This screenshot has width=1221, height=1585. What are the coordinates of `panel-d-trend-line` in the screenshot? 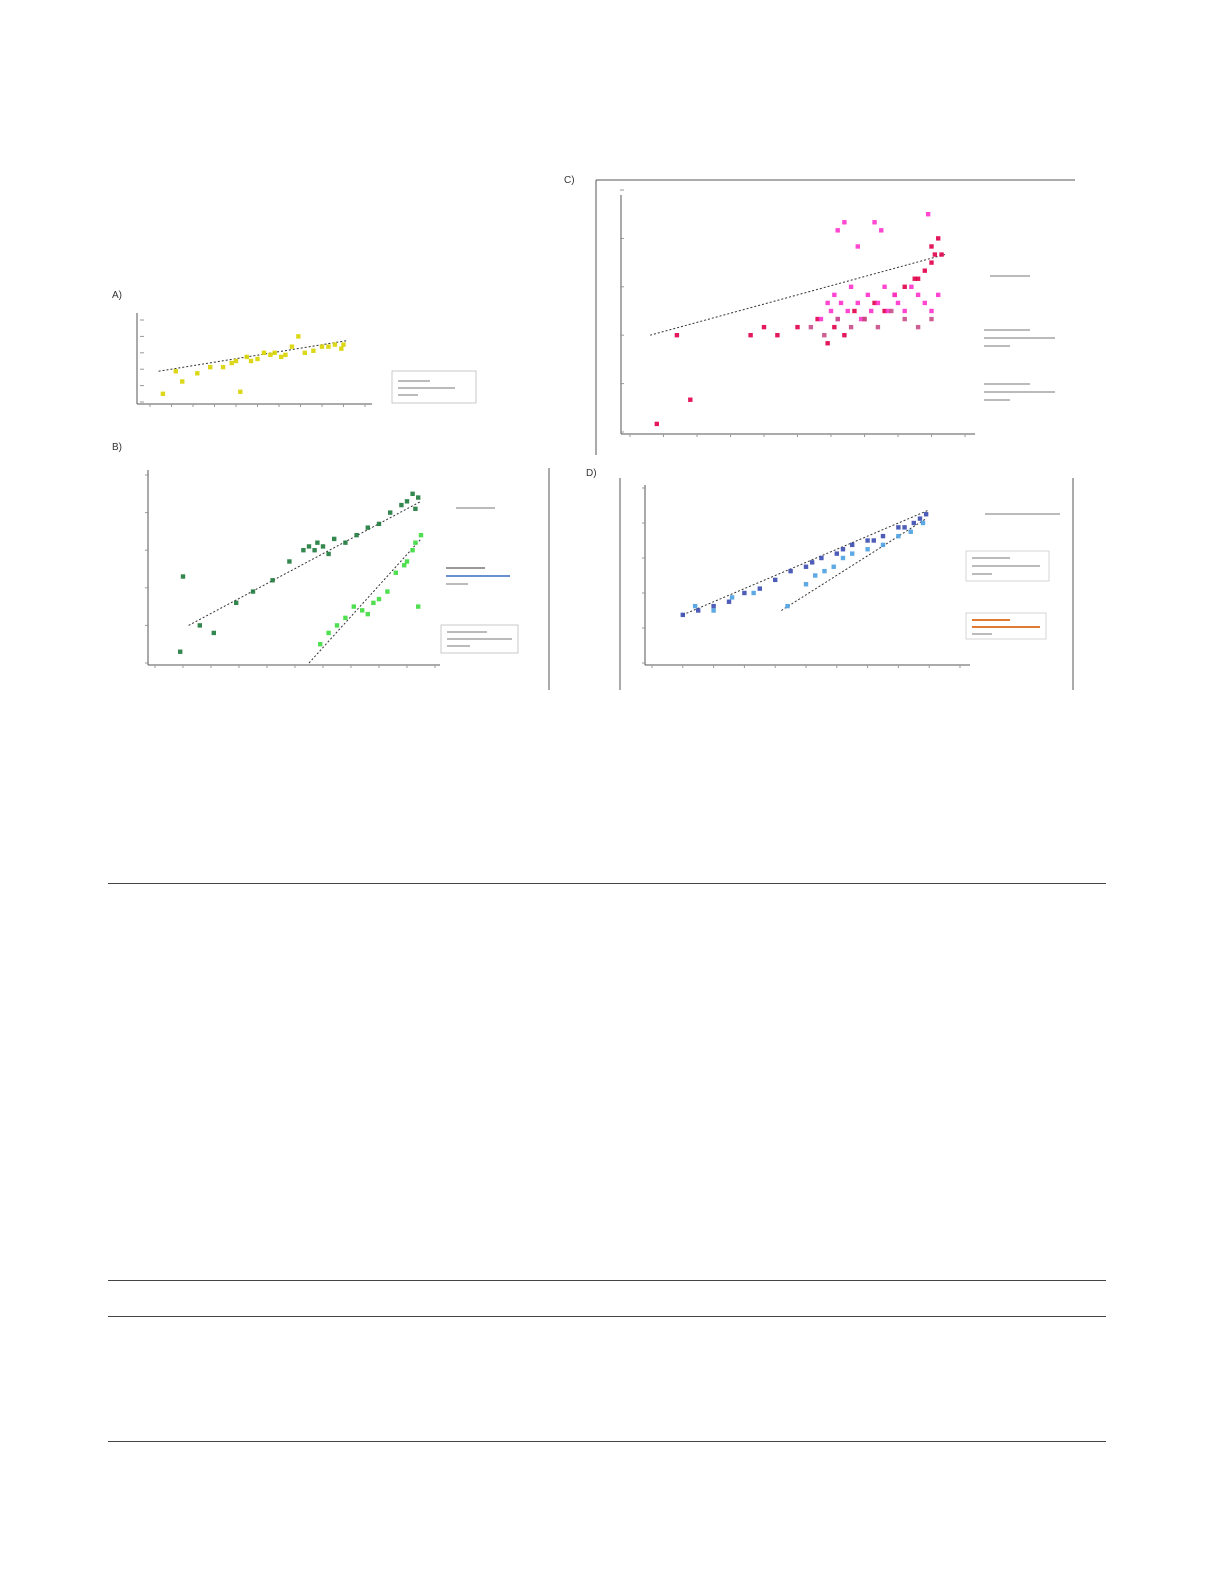 It's located at (806, 562).